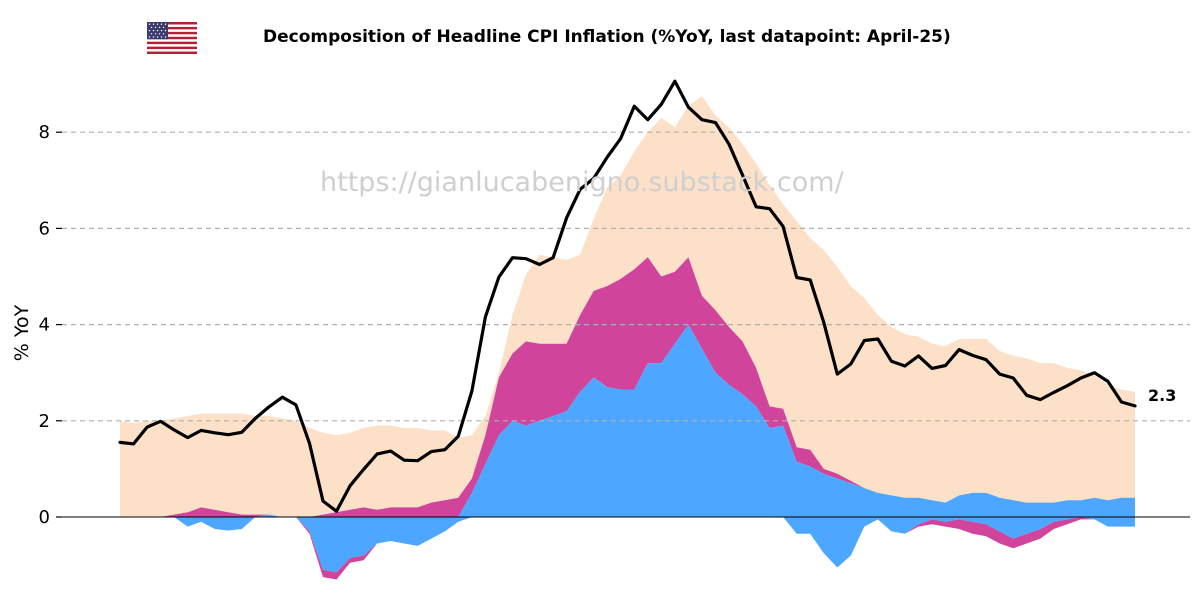 The width and height of the screenshot is (1200, 600). What do you see at coordinates (22, 333) in the screenshot?
I see `y-axis-label: % YoY` at bounding box center [22, 333].